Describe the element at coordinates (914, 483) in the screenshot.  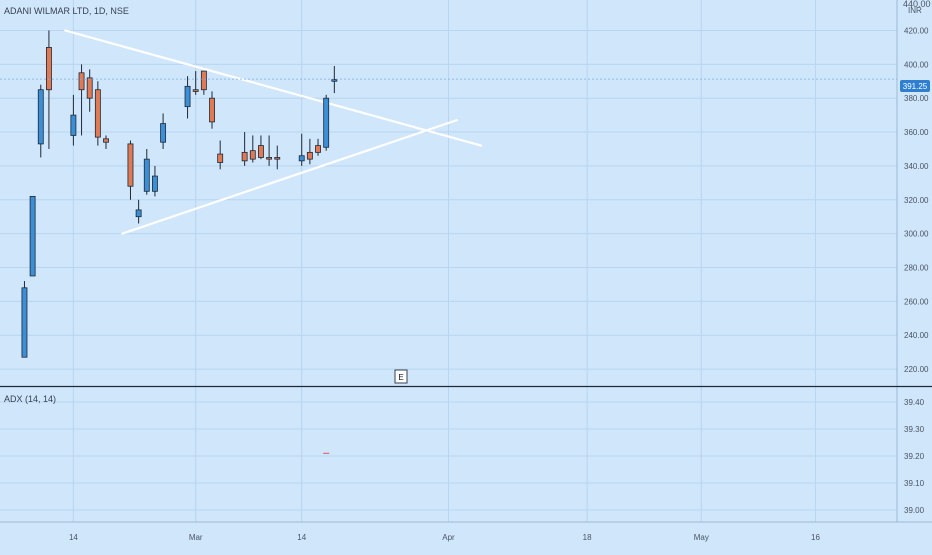
I see `adx-tick-label: 39.10` at that location.